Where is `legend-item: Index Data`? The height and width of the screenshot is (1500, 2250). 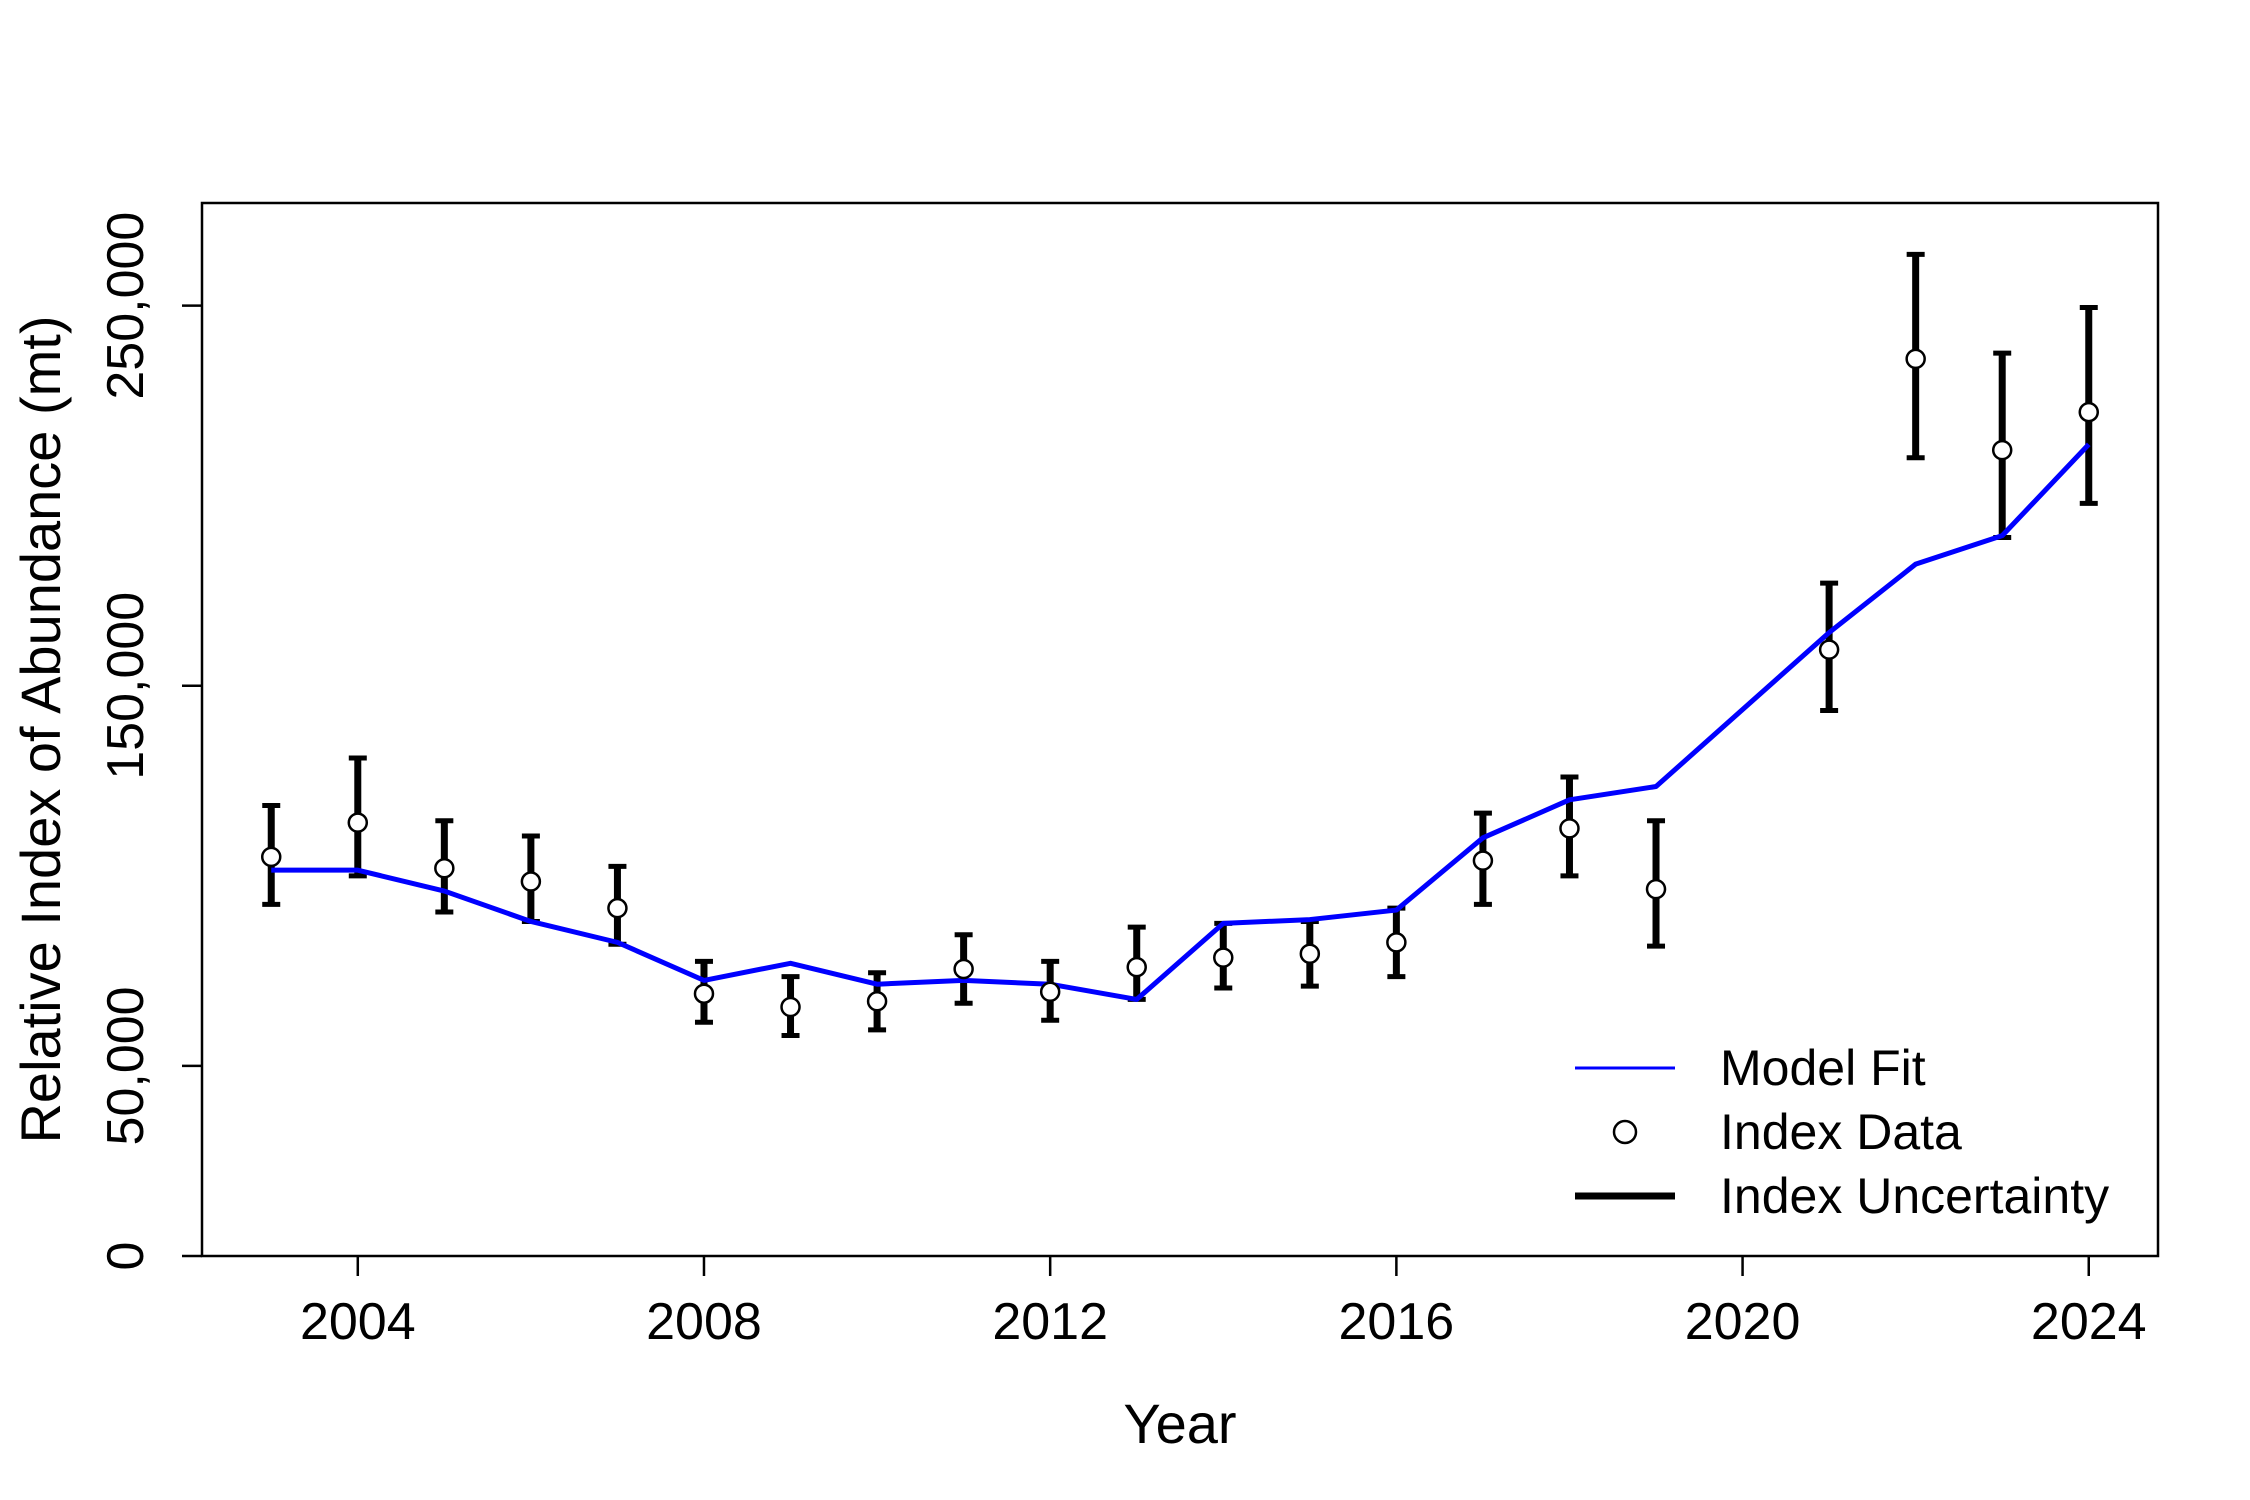
legend-item: Index Data is located at coordinates (1787, 1132).